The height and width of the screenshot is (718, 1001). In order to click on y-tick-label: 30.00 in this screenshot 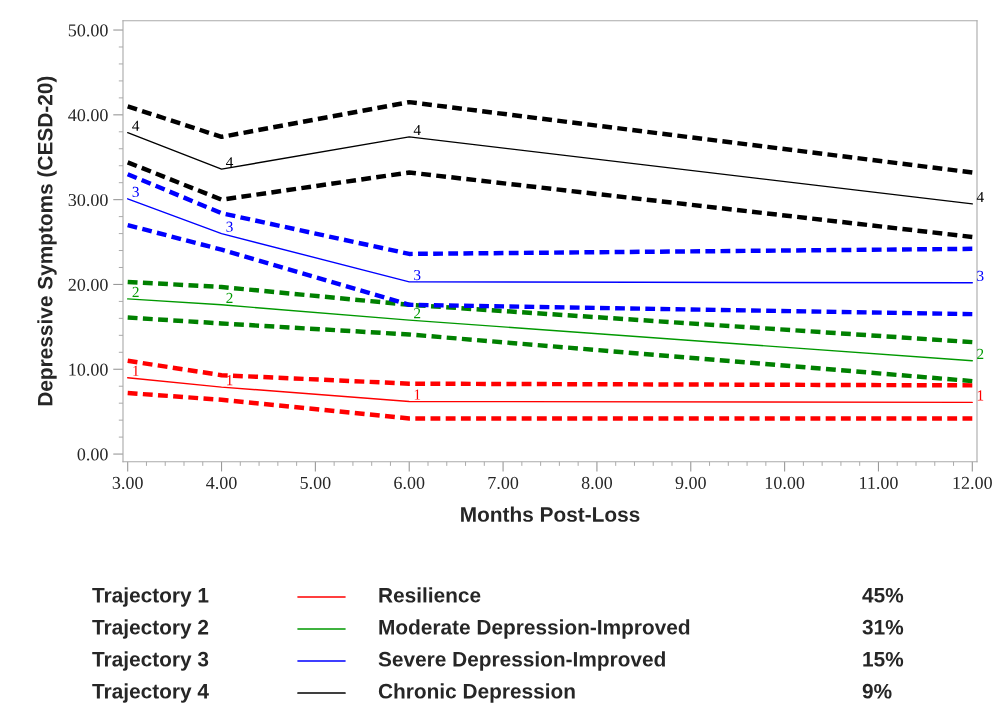, I will do `click(88, 200)`.